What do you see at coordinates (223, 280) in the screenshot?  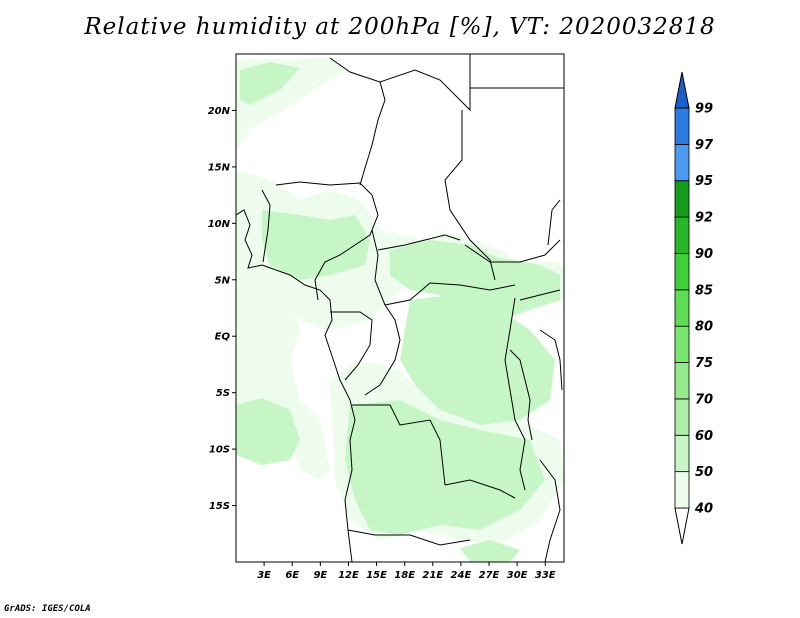 I see `lat-tick-label: 5N` at bounding box center [223, 280].